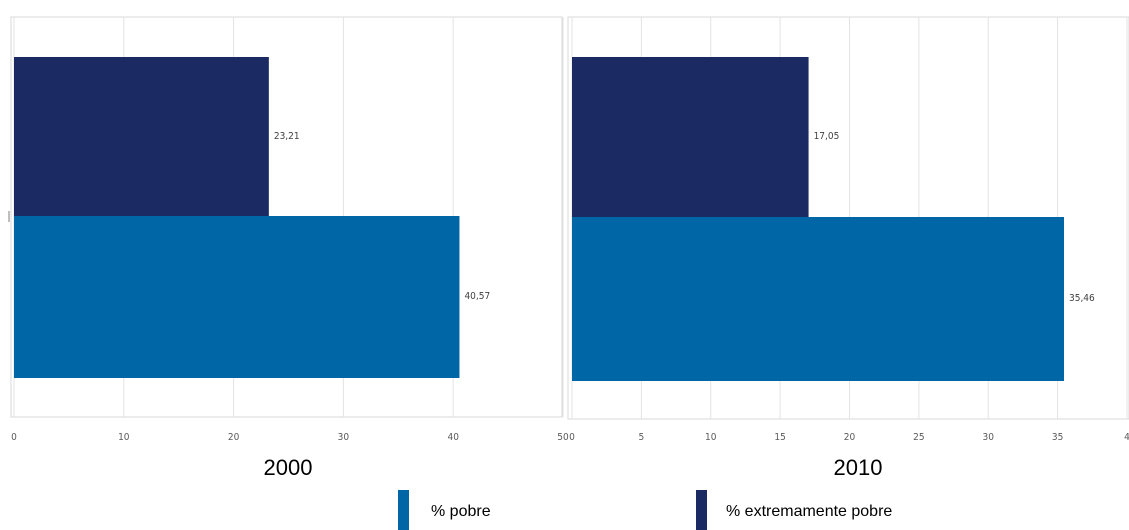  I want to click on data-label: 17,05, so click(827, 136).